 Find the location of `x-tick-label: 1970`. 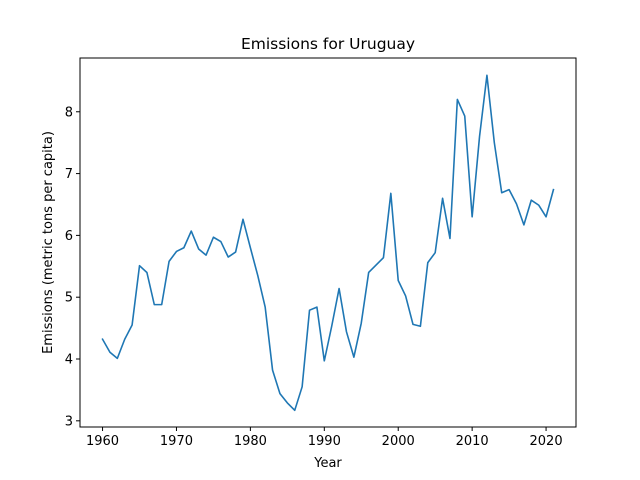

x-tick-label: 1970 is located at coordinates (176, 441).